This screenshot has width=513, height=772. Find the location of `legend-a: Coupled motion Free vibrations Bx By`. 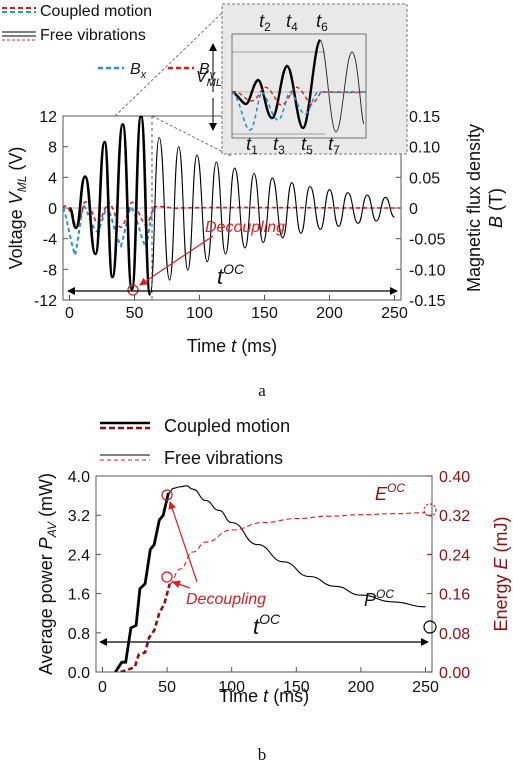

legend-a: Coupled motion Free vibrations Bx By is located at coordinates (109, 42).